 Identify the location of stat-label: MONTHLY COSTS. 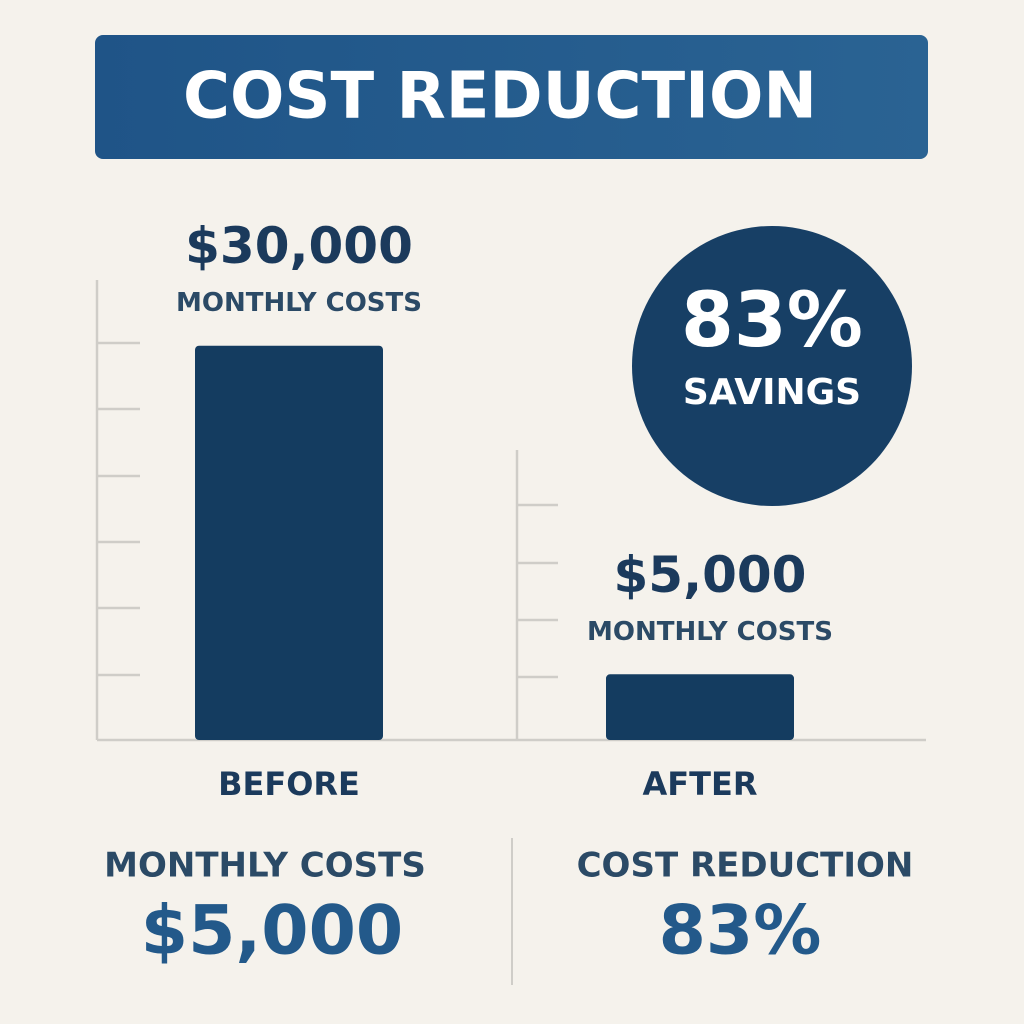
(265, 866).